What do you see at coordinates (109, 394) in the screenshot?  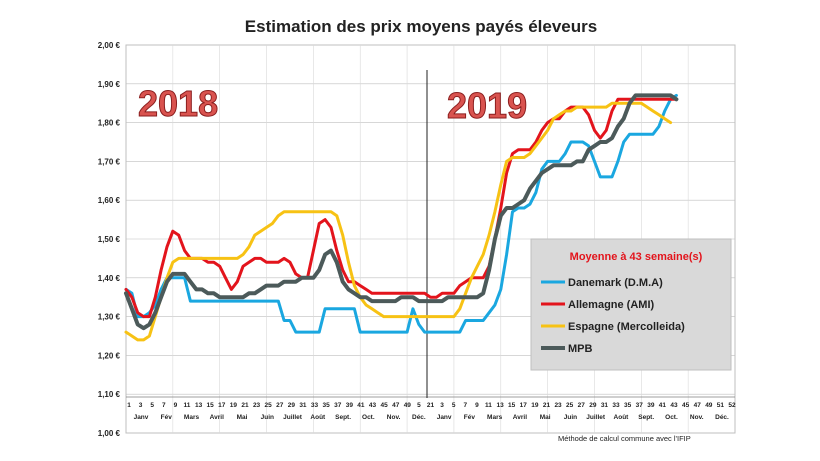 I see `y-tick-label: 1,10 €` at bounding box center [109, 394].